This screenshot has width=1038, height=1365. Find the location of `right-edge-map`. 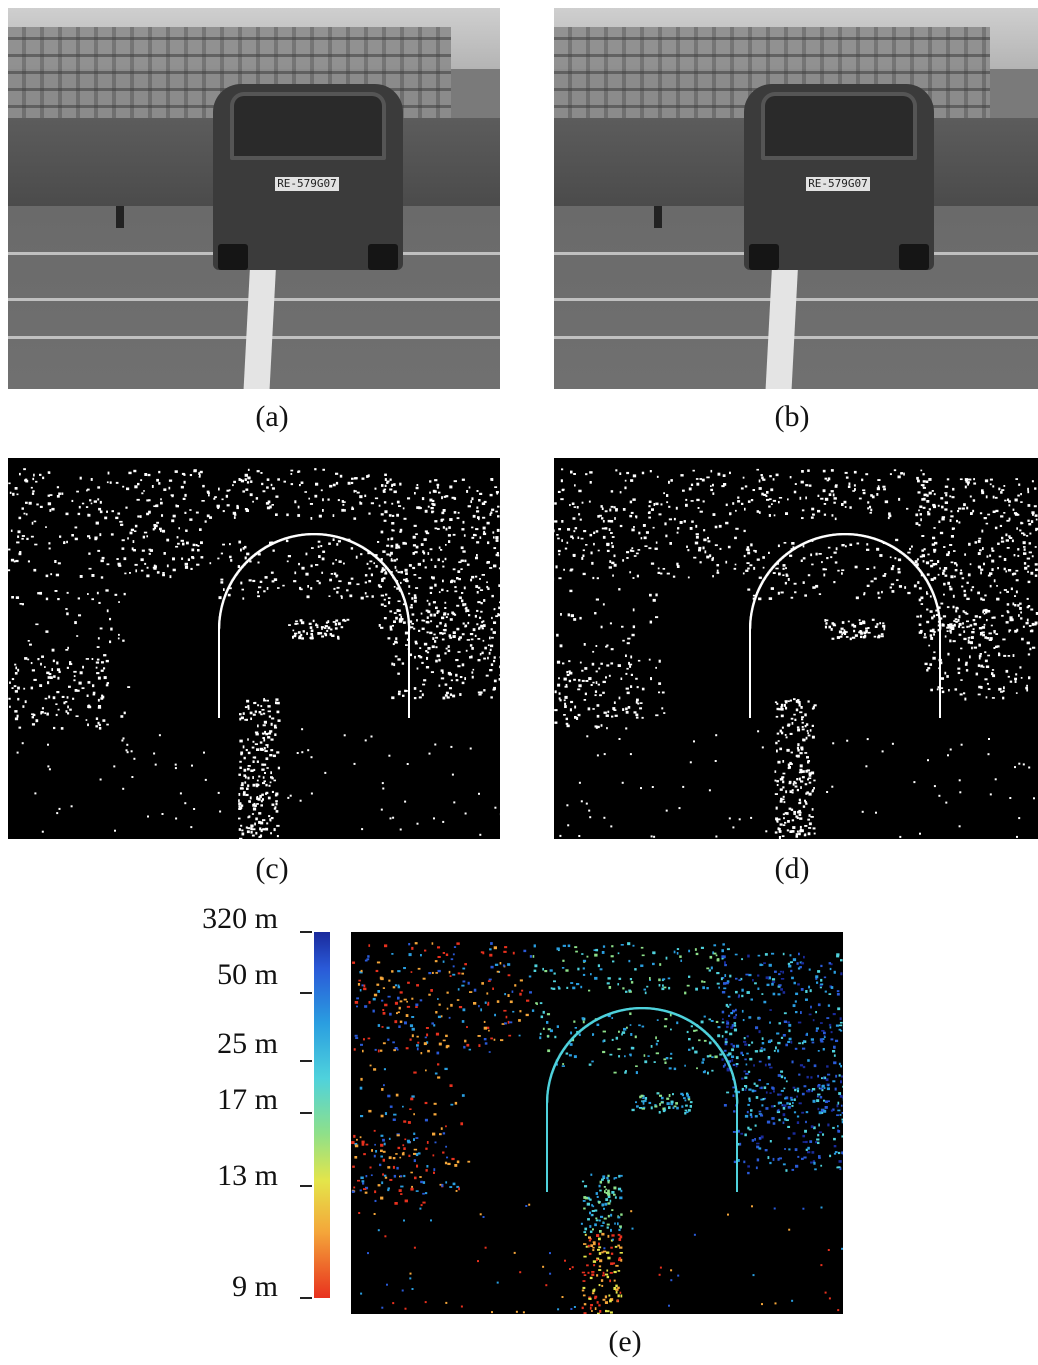

right-edge-map is located at coordinates (796, 648).